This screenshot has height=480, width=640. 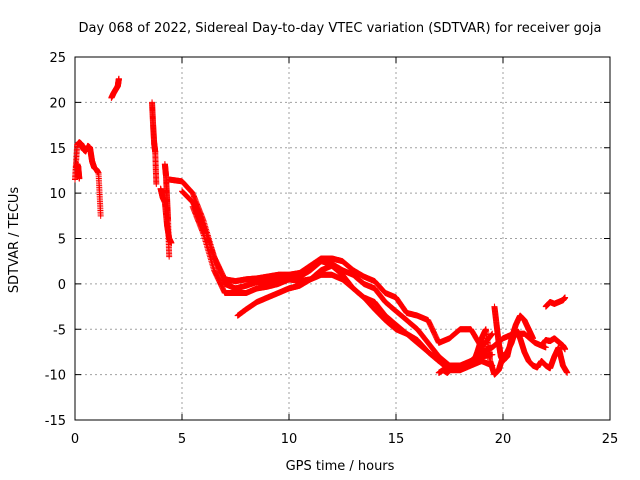 What do you see at coordinates (610, 439) in the screenshot?
I see `x-tick-label: 25` at bounding box center [610, 439].